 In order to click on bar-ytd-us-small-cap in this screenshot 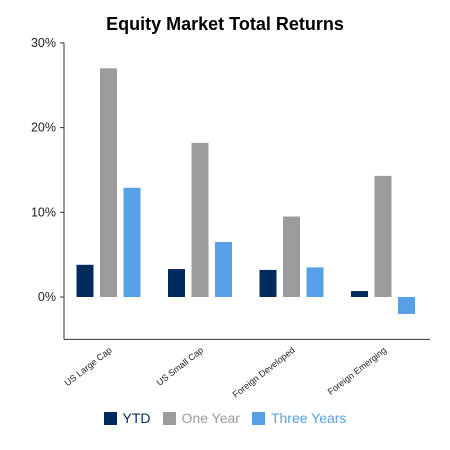, I will do `click(176, 283)`.